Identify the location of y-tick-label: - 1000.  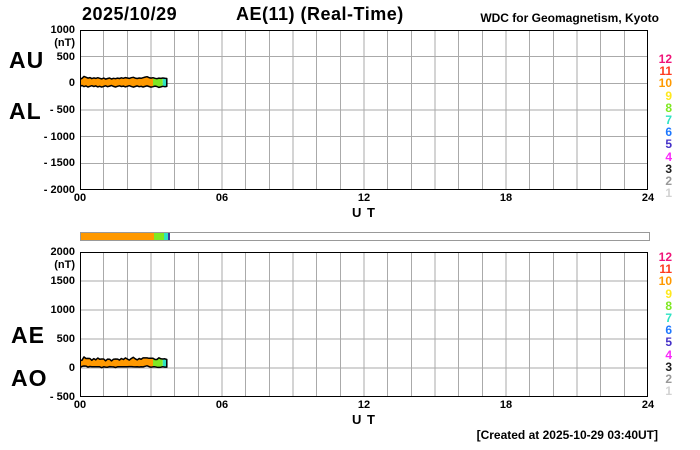
(59, 137).